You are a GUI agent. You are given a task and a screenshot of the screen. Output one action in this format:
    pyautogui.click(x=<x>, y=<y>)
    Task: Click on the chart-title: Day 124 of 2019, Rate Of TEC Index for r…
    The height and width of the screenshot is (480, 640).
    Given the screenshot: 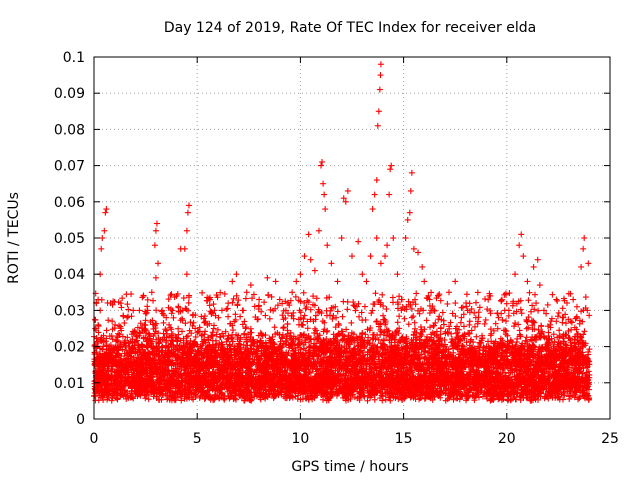 What is the action you would take?
    pyautogui.click(x=350, y=28)
    